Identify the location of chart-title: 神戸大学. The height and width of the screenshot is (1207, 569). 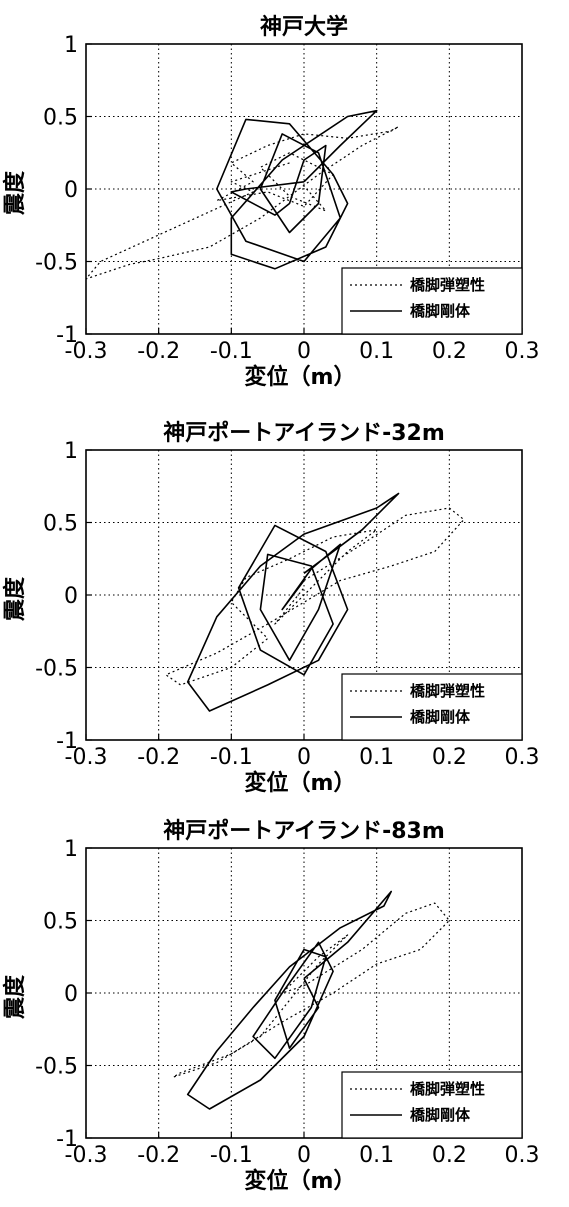
(304, 27).